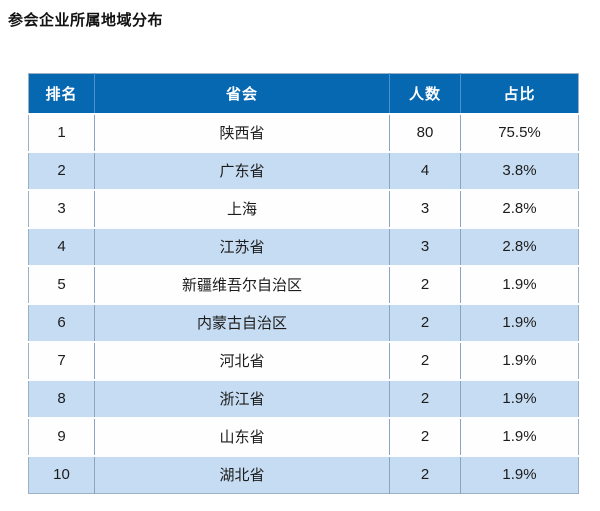  I want to click on table-row: 7 河北省 2 1.9%, so click(303, 360).